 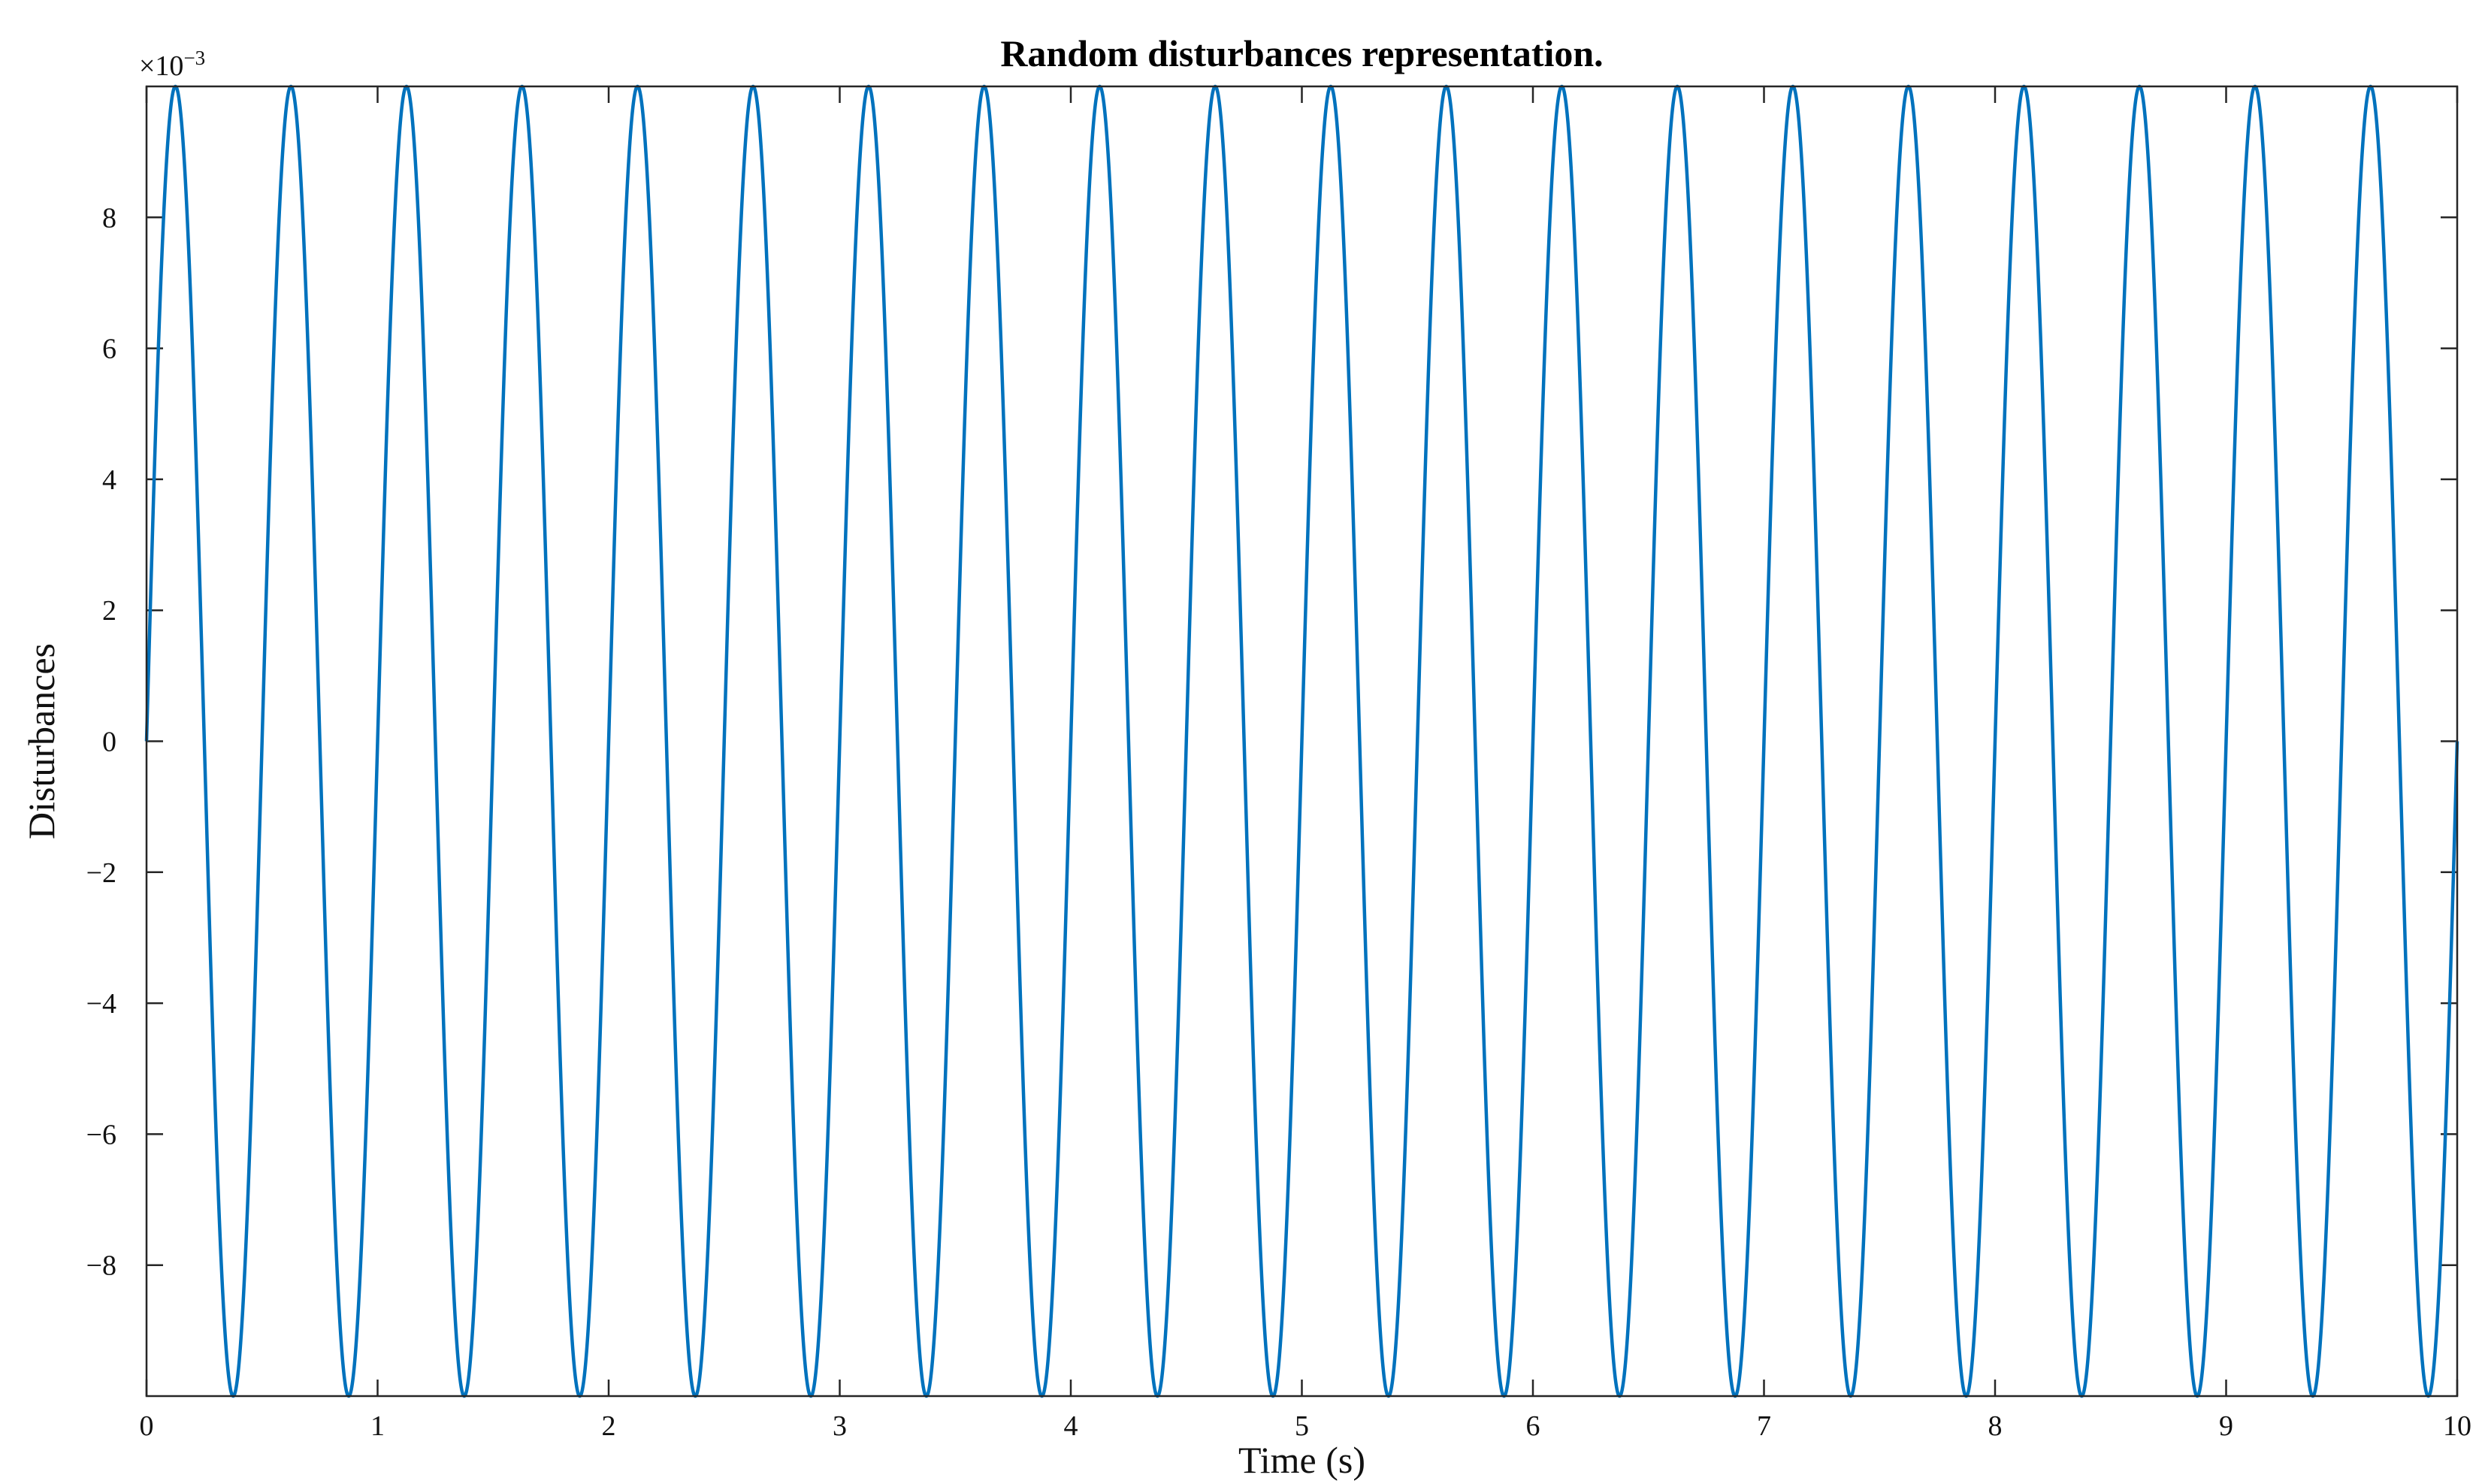 I want to click on x-tick-label: 8, so click(x=1995, y=1426).